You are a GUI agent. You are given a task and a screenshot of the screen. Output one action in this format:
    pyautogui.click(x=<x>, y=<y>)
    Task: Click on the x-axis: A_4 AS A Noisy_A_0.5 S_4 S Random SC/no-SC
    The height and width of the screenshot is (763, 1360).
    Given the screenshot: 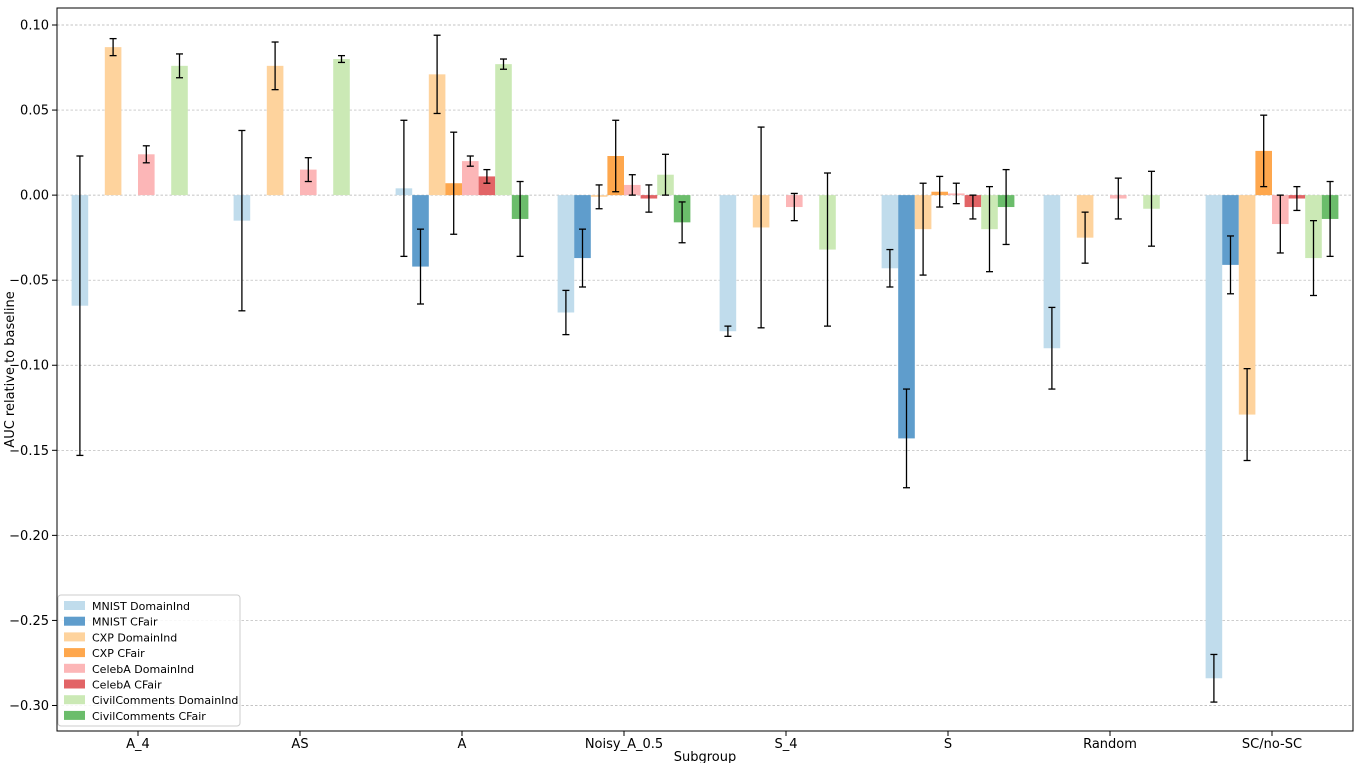 What is the action you would take?
    pyautogui.click(x=714, y=741)
    